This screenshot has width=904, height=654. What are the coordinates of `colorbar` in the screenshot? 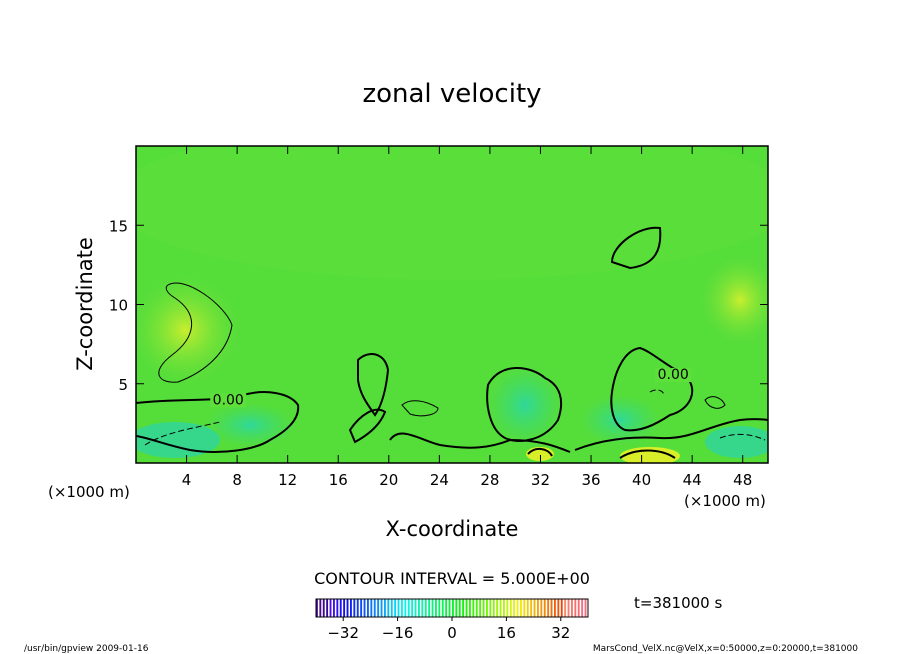 It's located at (451, 608).